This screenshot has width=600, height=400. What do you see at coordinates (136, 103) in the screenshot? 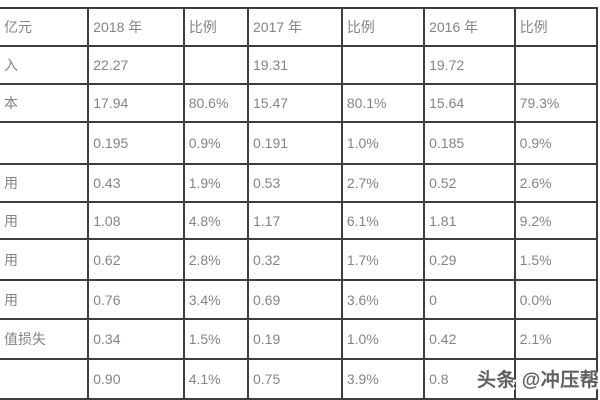
I see `table-cell: 17.94` at bounding box center [136, 103].